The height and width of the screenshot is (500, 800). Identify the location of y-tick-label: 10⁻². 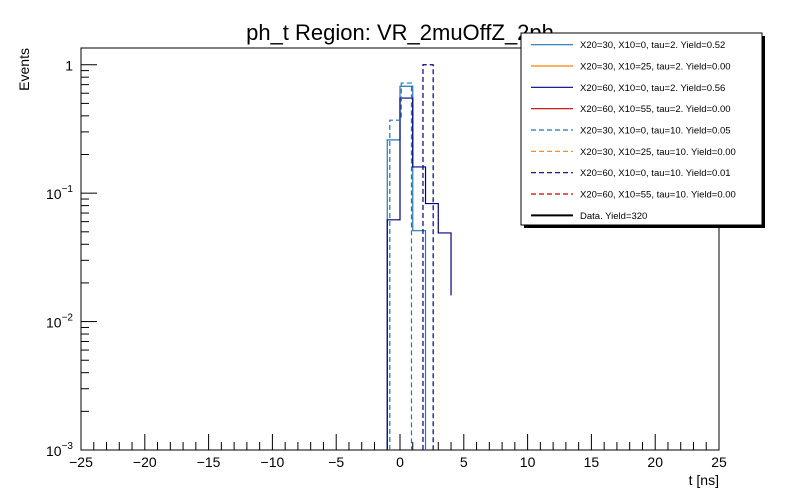
(59, 322).